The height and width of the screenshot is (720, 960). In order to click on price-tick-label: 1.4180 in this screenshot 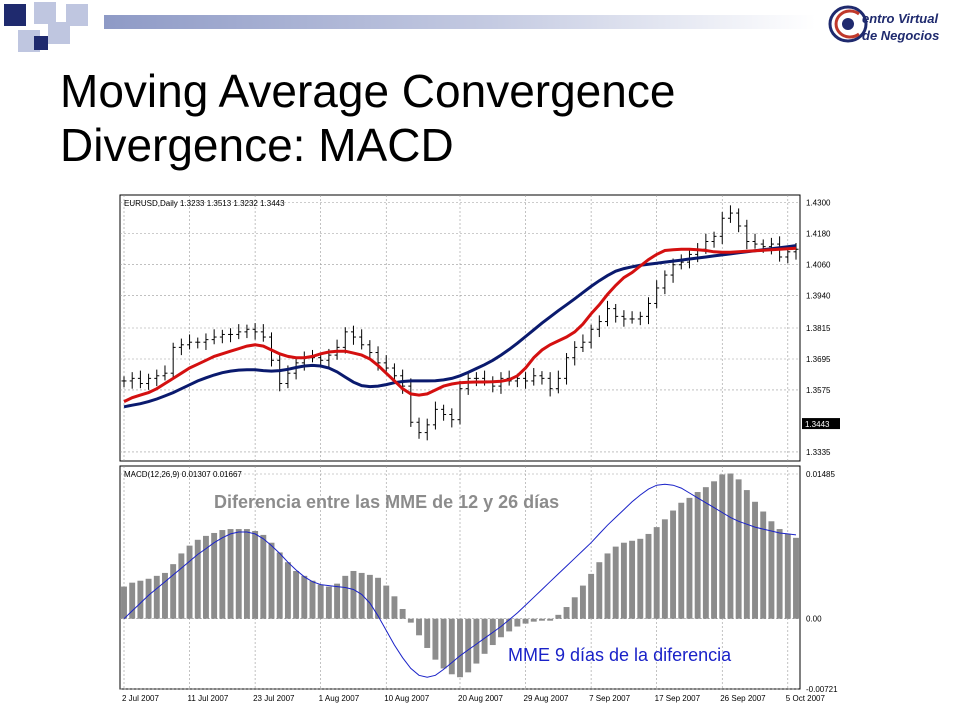, I will do `click(818, 234)`.